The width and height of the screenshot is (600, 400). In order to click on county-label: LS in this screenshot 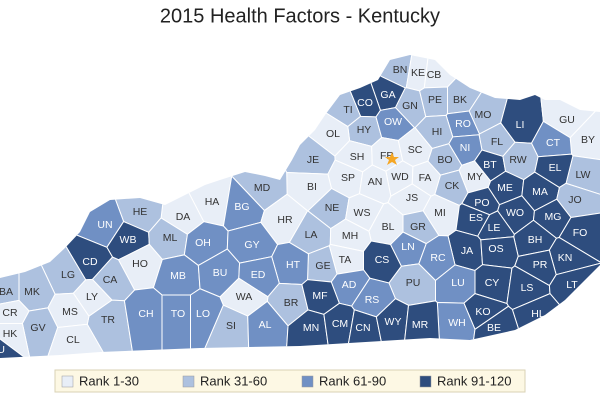, I will do `click(527, 288)`.